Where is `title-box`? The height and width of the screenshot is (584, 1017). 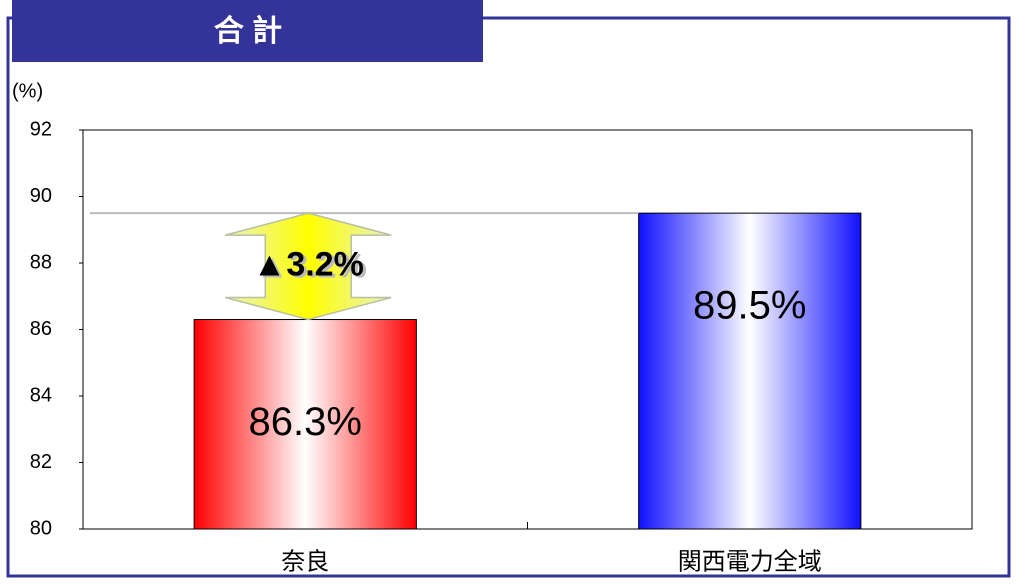 title-box is located at coordinates (247, 31).